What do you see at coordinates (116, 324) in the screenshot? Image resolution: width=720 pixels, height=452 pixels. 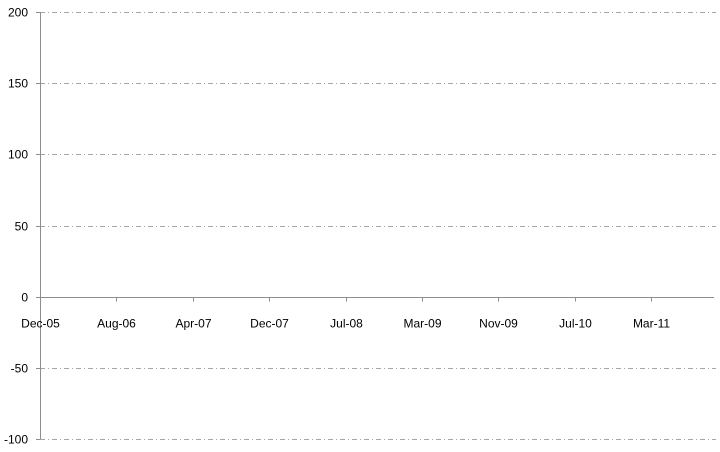 I see `x-tick-label: Aug-06` at bounding box center [116, 324].